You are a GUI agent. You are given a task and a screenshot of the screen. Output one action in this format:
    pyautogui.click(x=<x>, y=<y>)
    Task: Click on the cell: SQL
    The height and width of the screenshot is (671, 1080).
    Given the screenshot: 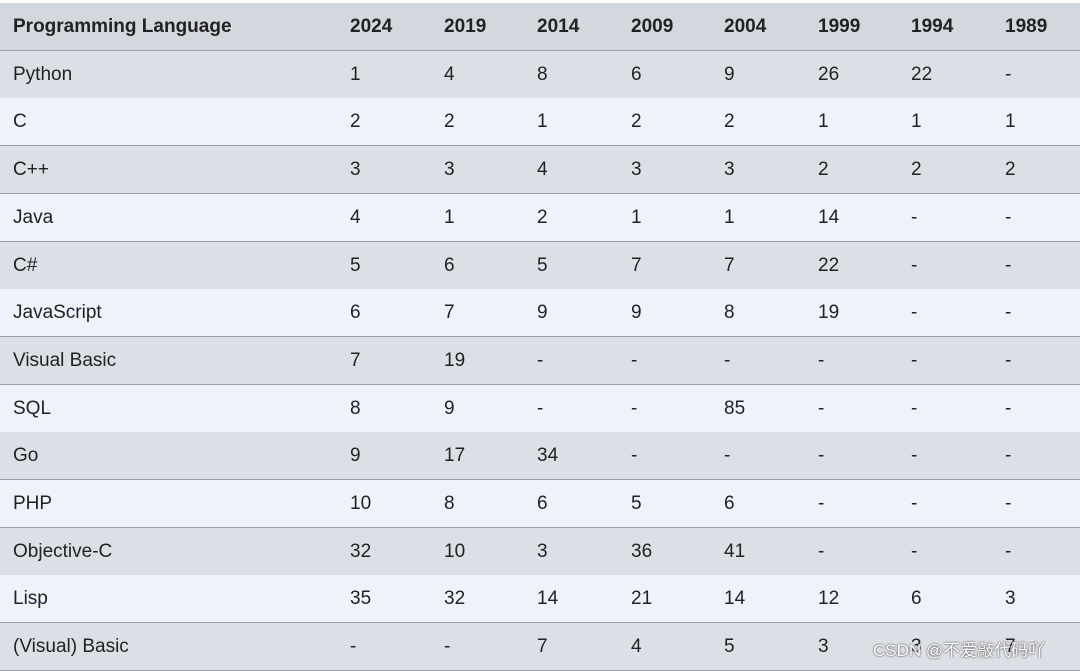 What is the action you would take?
    pyautogui.click(x=32, y=408)
    